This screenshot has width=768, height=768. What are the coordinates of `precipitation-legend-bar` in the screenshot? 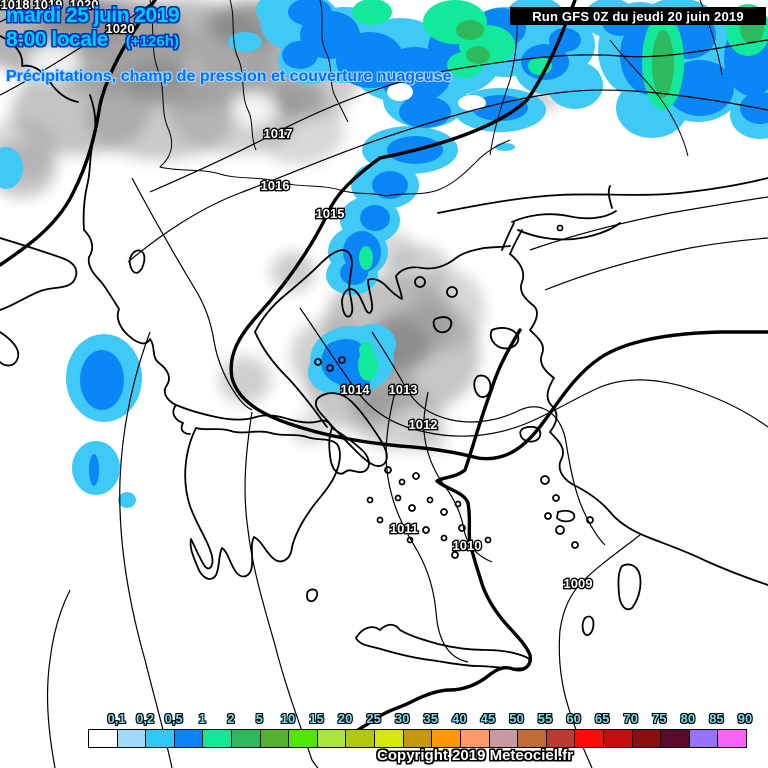 It's located at (417, 738).